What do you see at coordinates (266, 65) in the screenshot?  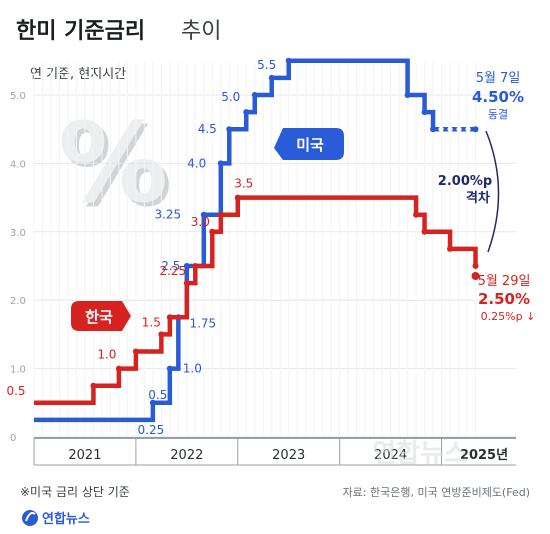 I see `us-value-label: 5.5` at bounding box center [266, 65].